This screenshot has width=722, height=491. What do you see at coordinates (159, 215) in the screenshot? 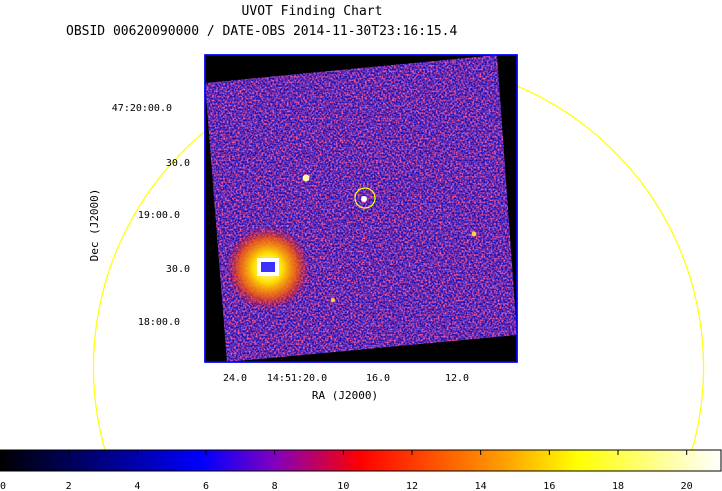
I see `y-tick-label: 19:00.0` at bounding box center [159, 215].